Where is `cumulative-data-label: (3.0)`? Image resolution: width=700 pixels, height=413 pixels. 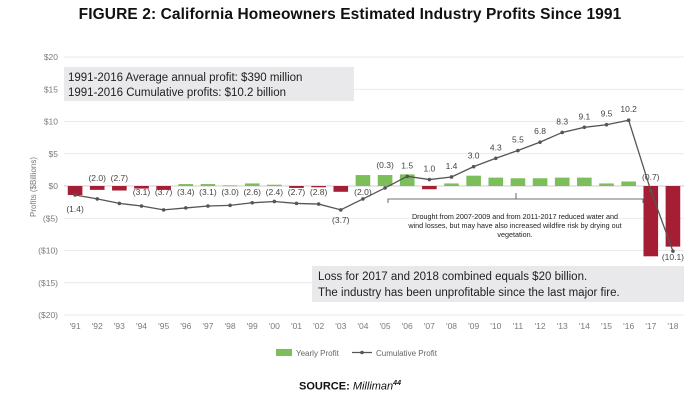 cumulative-data-label: (3.0) is located at coordinates (230, 192).